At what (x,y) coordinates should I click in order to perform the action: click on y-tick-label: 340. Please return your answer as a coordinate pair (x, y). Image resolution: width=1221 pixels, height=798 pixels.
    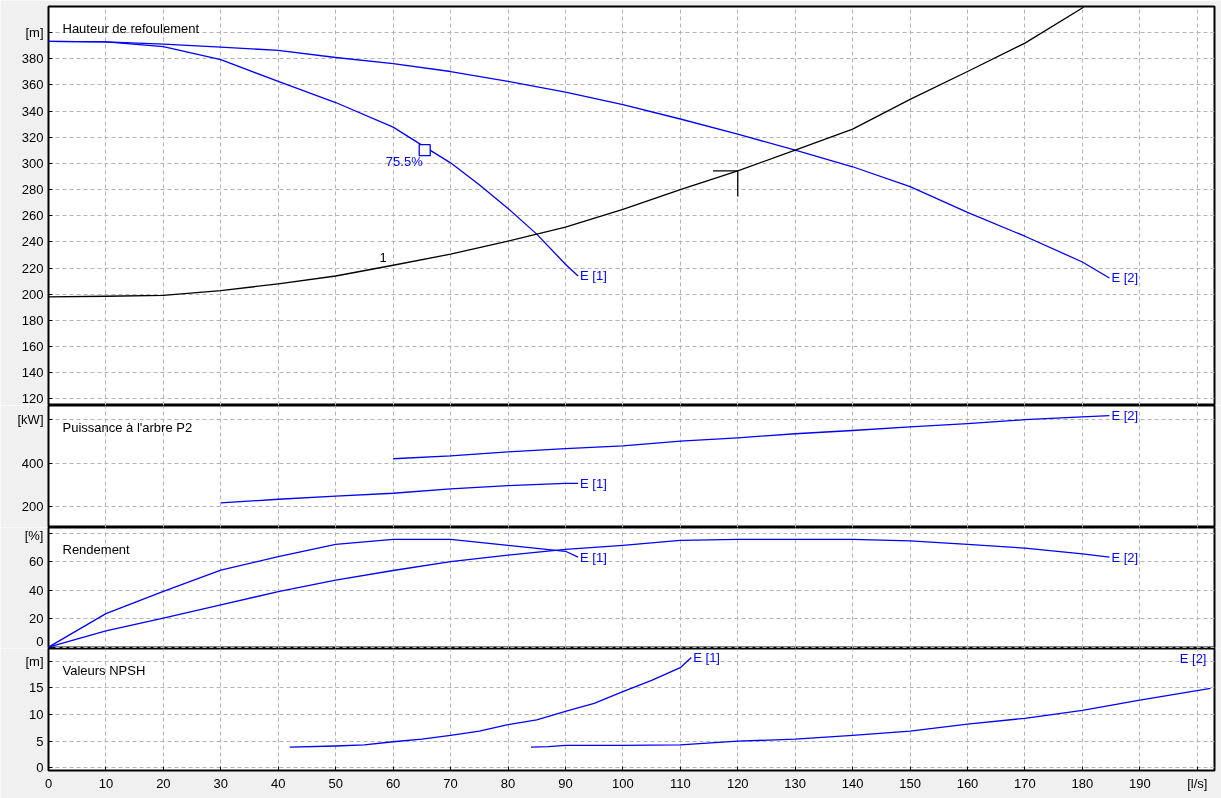
    Looking at the image, I should click on (32, 111).